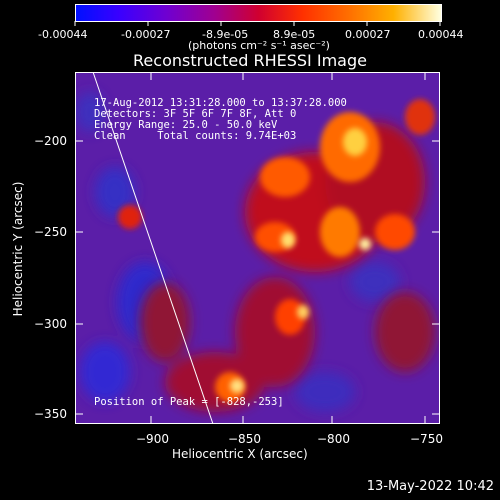 Image resolution: width=500 pixels, height=500 pixels. Describe the element at coordinates (220, 103) in the screenshot. I see `info-time-range: 17-Aug-2012 13:31:28.000 to 13:37:28.000` at that location.